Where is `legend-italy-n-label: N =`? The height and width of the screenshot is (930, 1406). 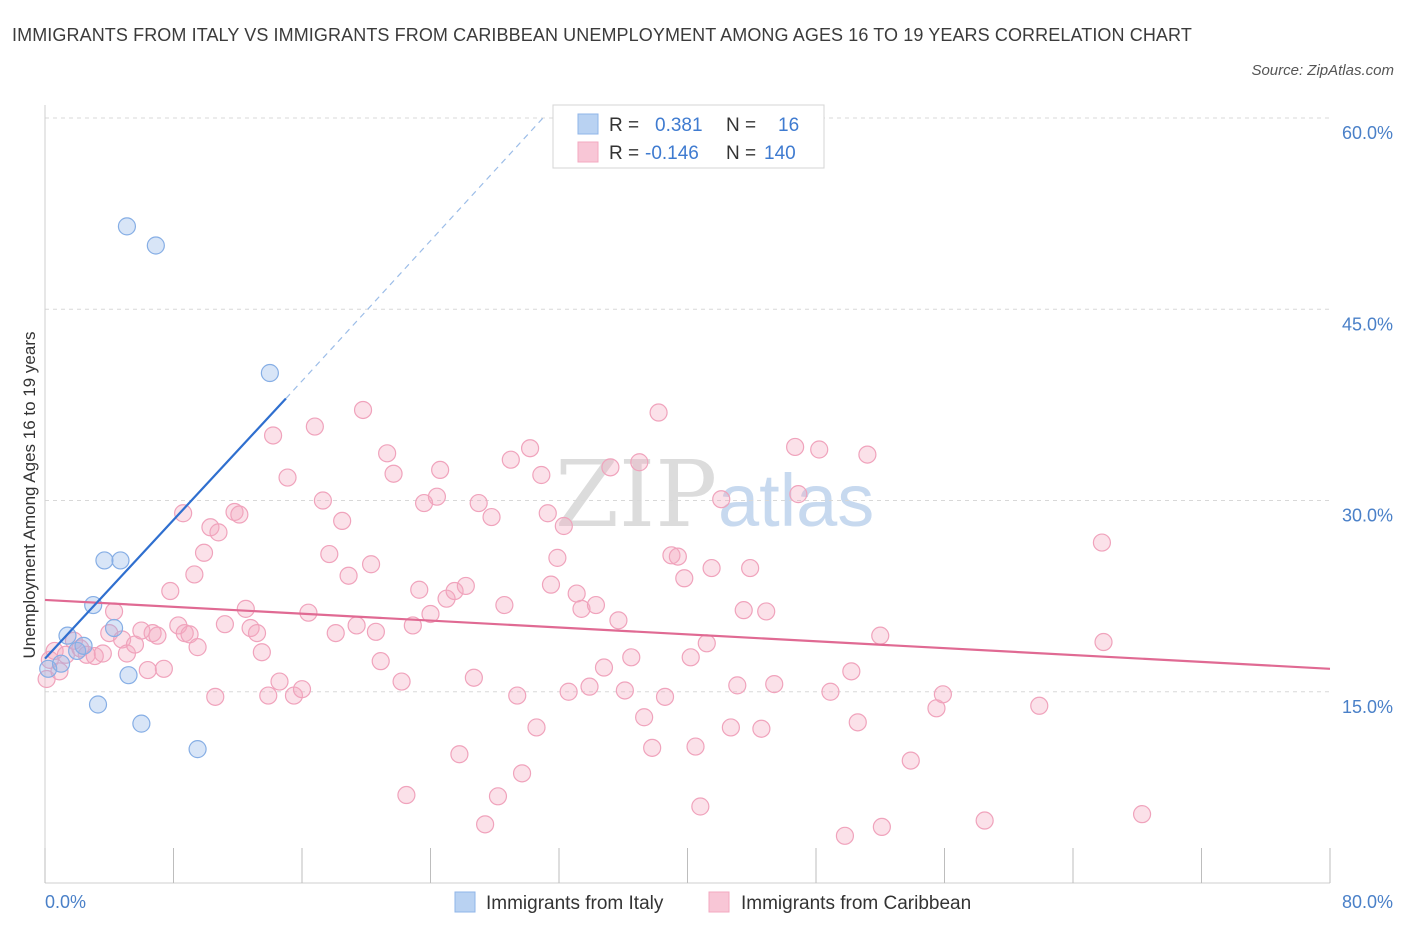 legend-italy-n-label: N = is located at coordinates (741, 125).